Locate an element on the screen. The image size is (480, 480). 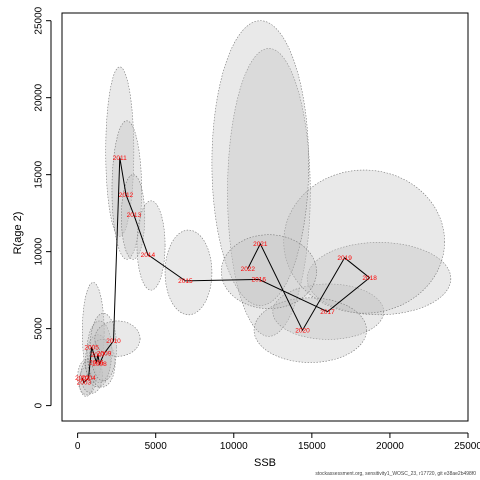
point-label-2004: 2004 is located at coordinates (88, 378).